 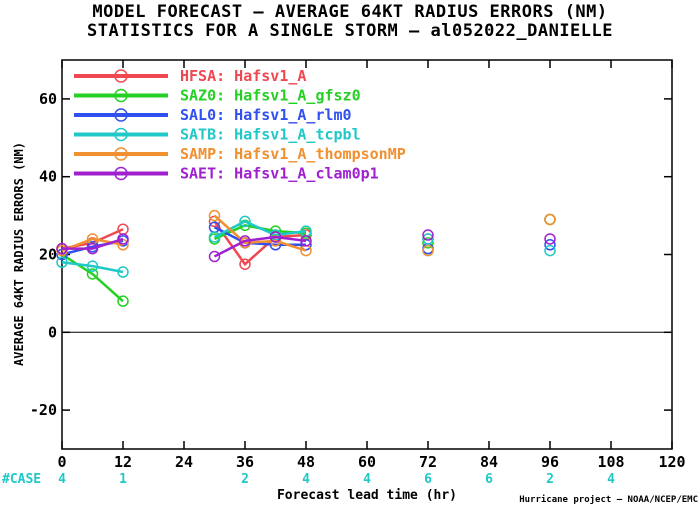 I want to click on x-tick-label: 84, so click(x=489, y=462).